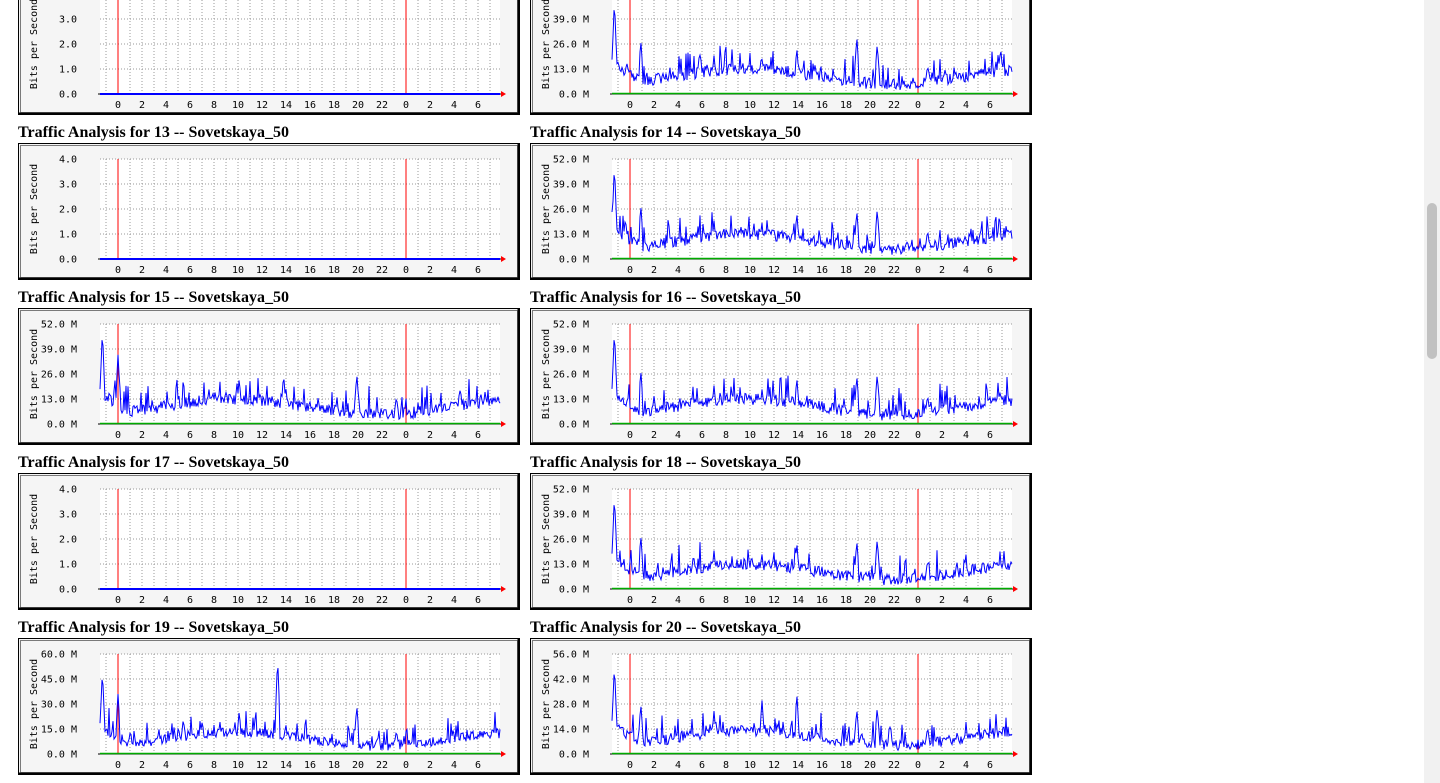 The width and height of the screenshot is (1440, 783). I want to click on plot-area, so click(300, 47).